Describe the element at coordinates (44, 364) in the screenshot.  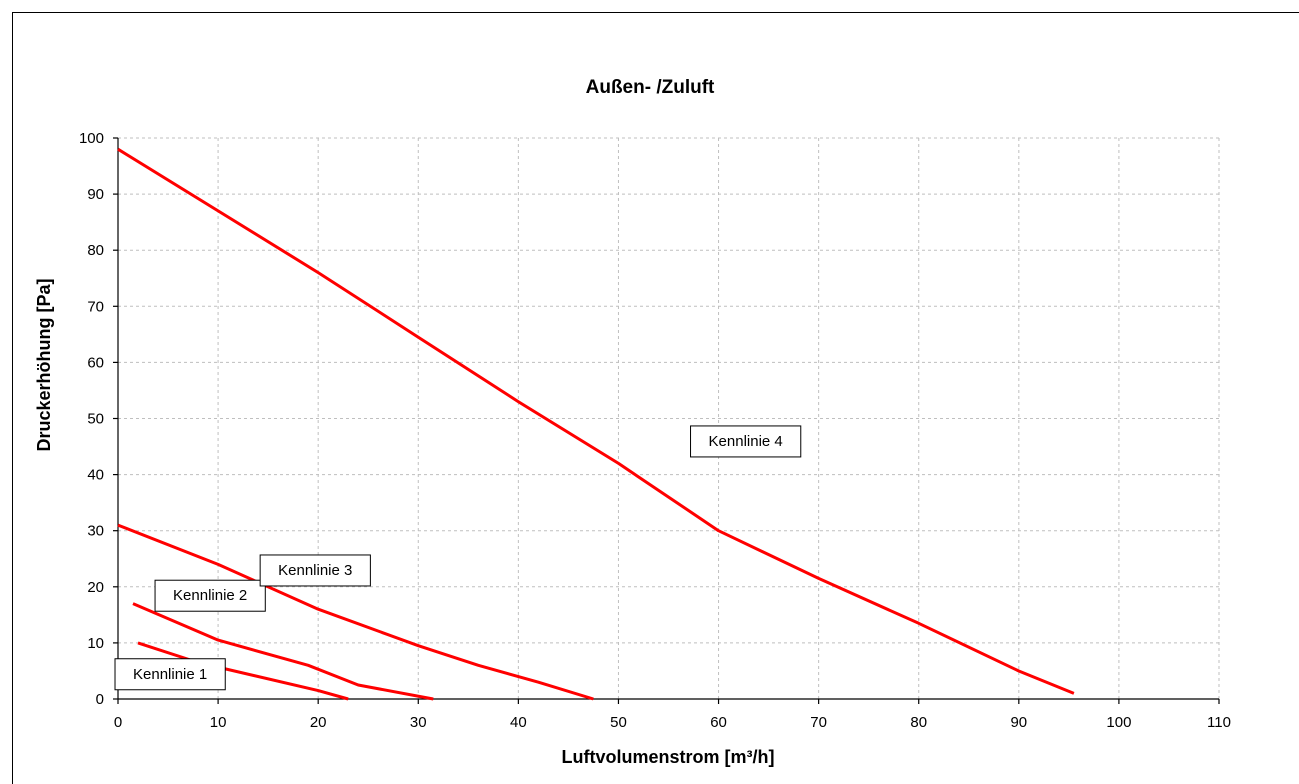
I see `y-axis-title: Druckerhöhung [Pa]` at that location.